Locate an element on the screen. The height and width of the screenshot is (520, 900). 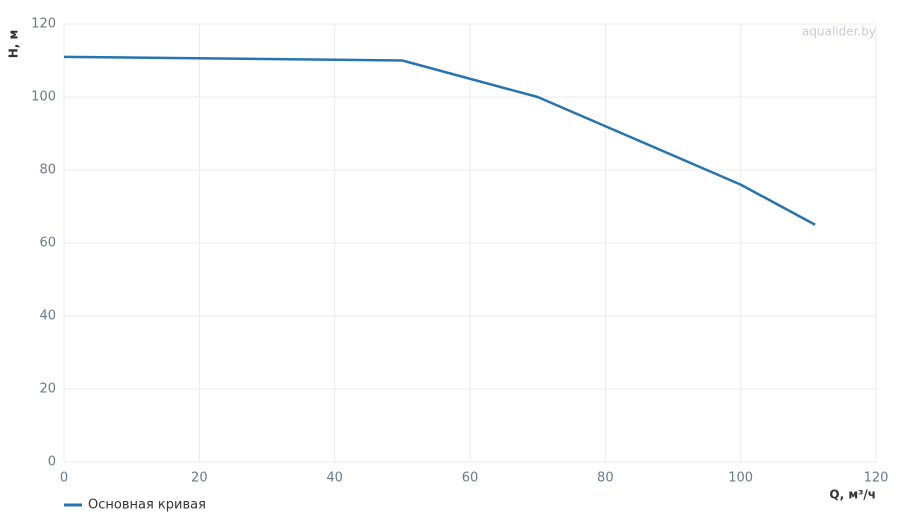
x-tick-label: 0 is located at coordinates (64, 478).